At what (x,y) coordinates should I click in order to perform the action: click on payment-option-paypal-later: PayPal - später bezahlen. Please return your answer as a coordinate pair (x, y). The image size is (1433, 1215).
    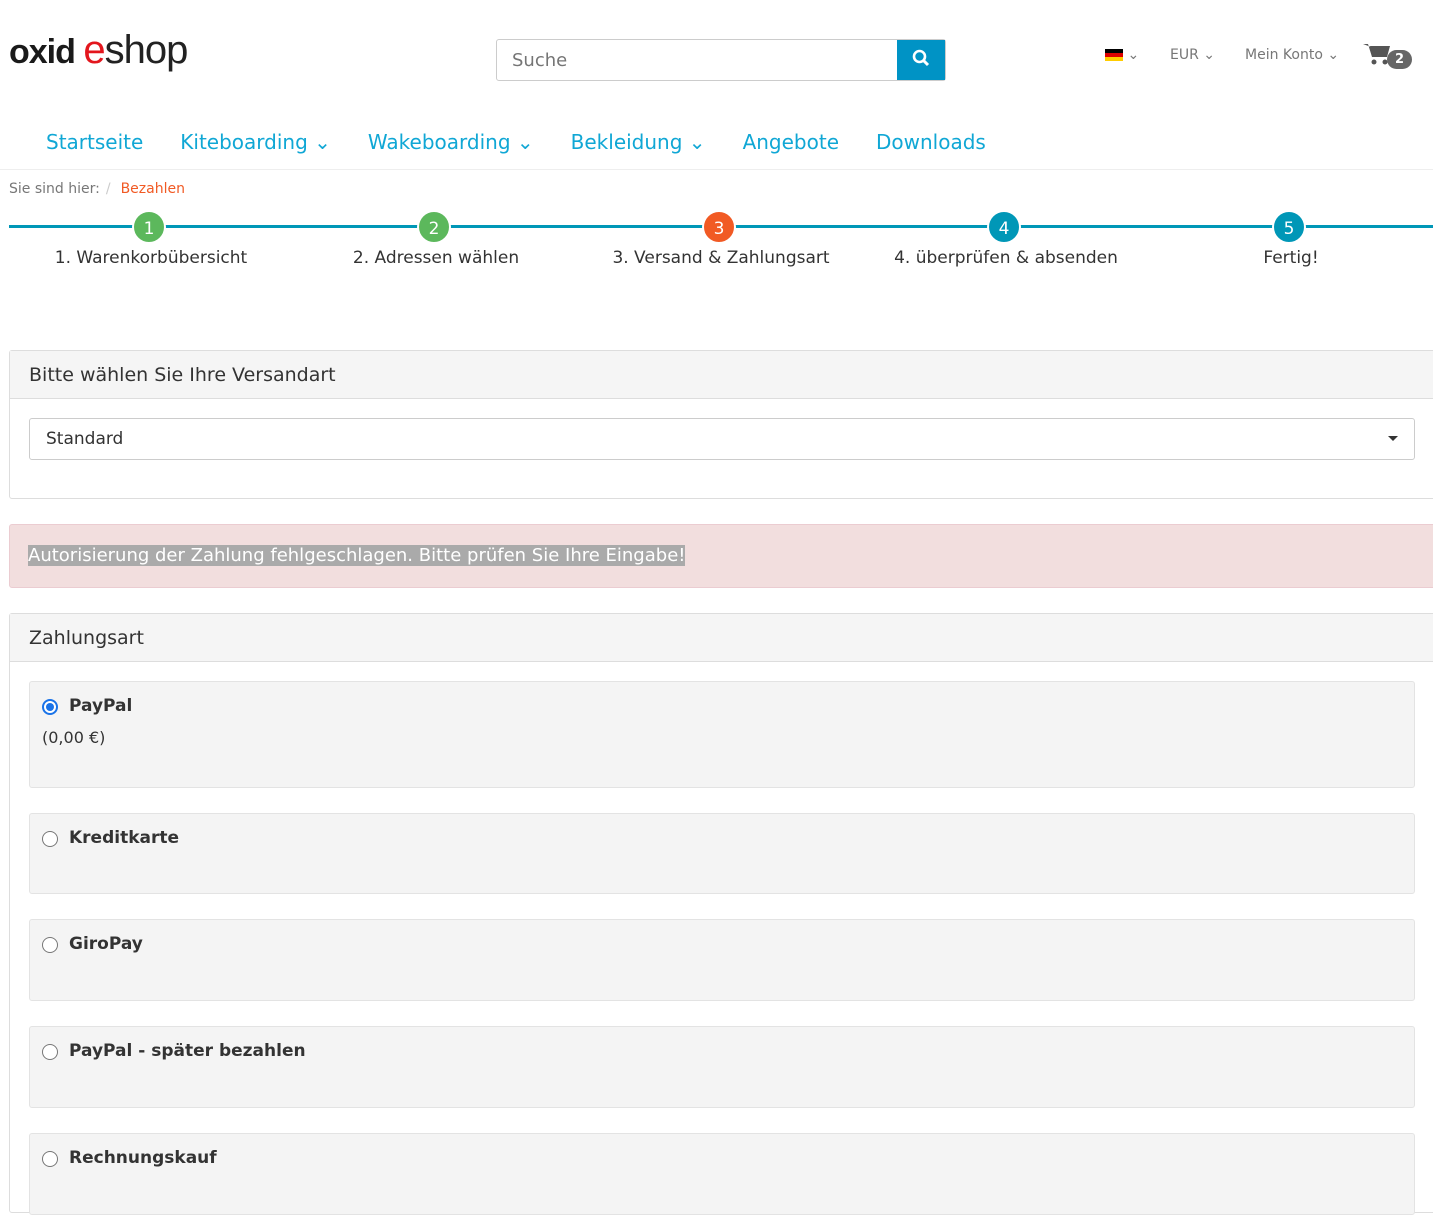
    Looking at the image, I should click on (722, 1067).